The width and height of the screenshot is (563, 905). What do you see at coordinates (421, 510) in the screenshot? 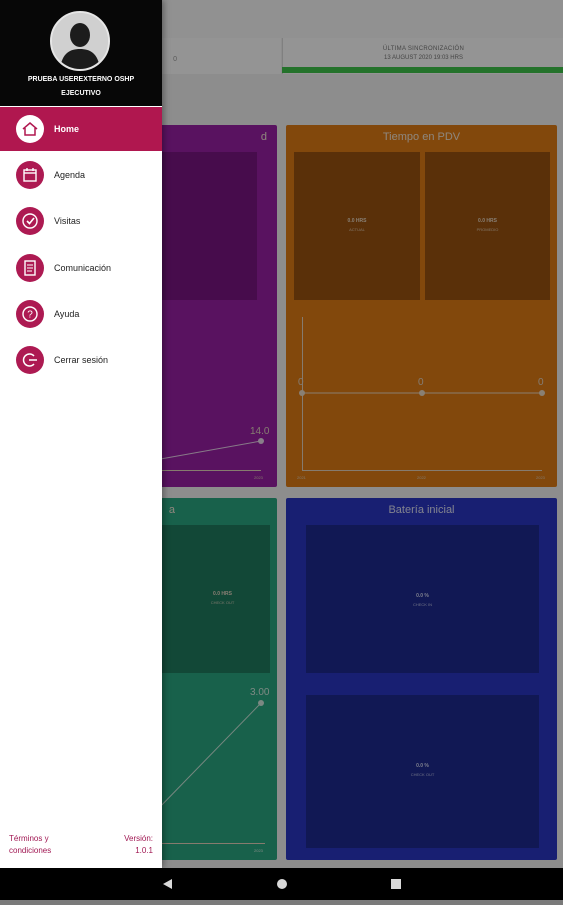
I see `blue-card-title: Batería inicial` at bounding box center [421, 510].